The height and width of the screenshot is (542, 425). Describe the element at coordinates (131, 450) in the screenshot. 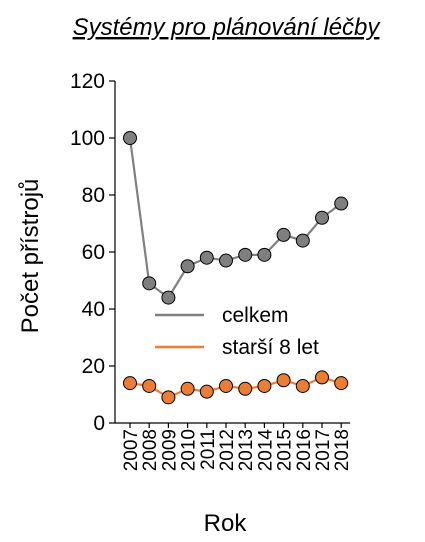

I see `x-tick-label: 2007` at that location.